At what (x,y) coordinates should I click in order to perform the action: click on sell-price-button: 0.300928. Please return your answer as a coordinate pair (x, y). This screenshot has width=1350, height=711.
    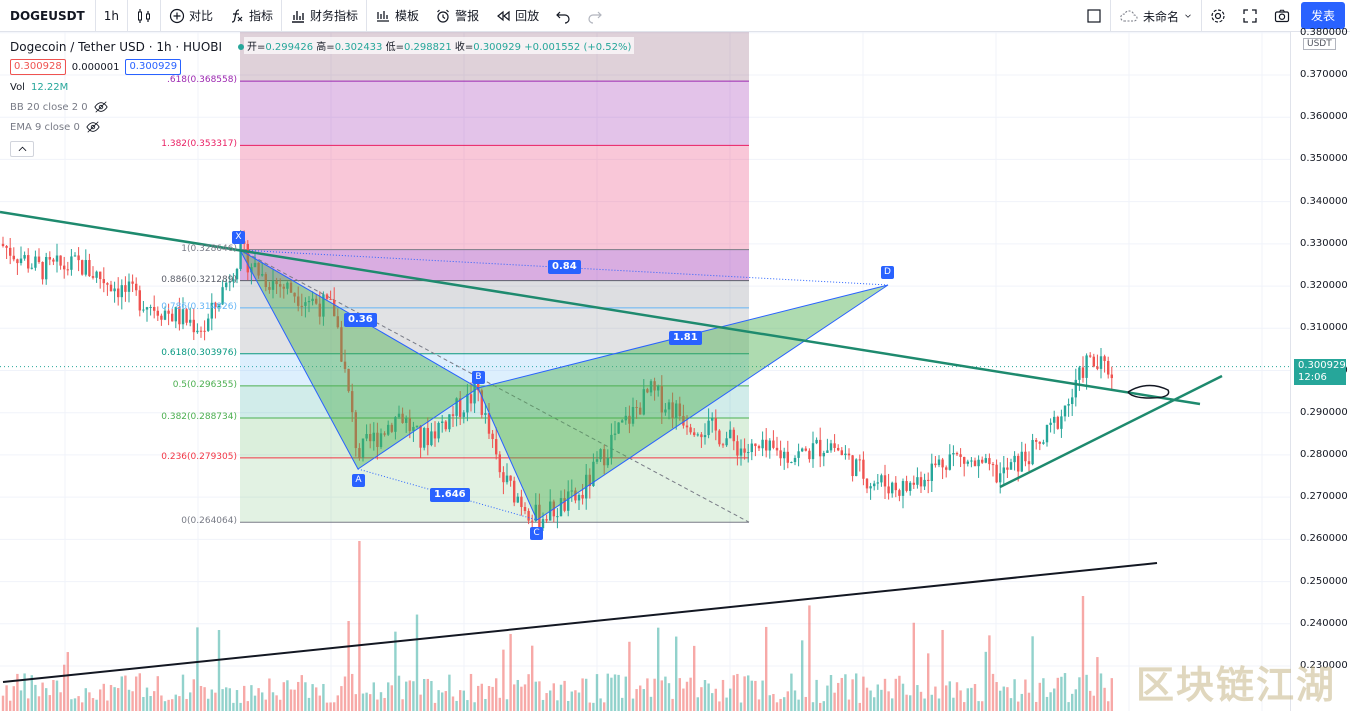
    Looking at the image, I should click on (38, 67).